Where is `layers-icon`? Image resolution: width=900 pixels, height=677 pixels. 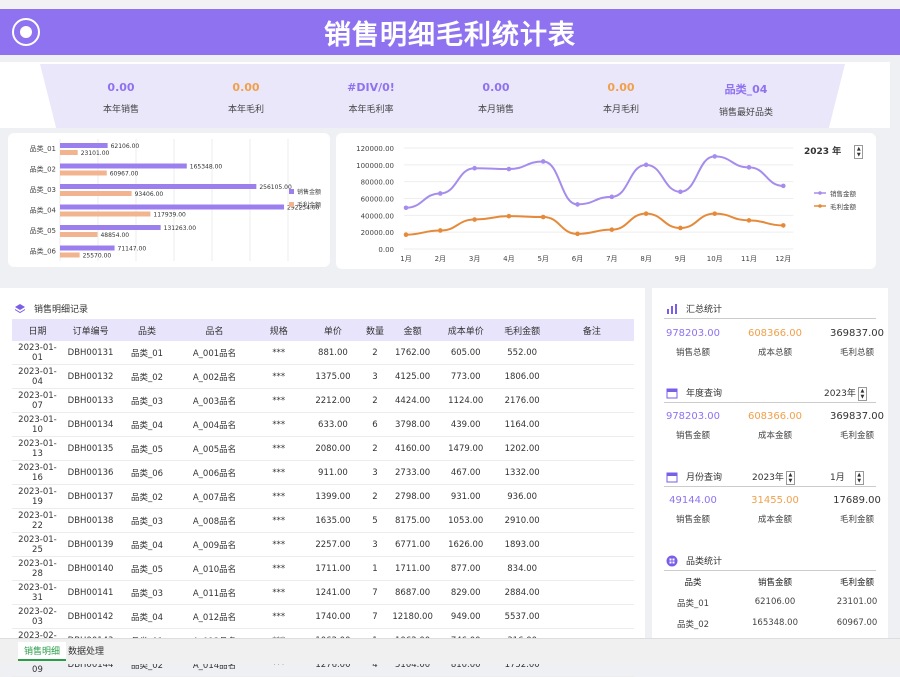
layers-icon is located at coordinates (20, 308).